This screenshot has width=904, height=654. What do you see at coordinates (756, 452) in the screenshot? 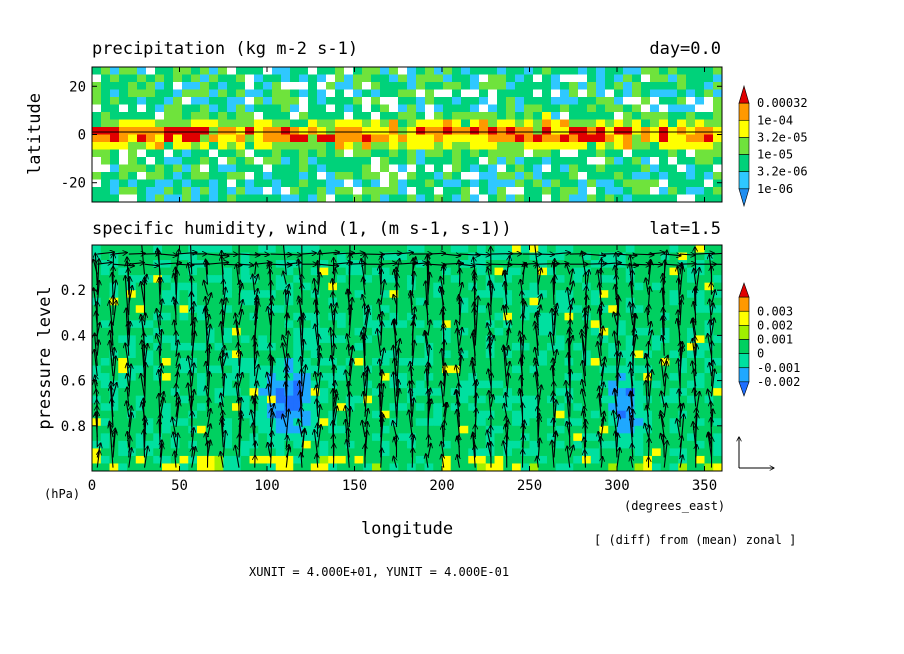
I see `reference-vector` at bounding box center [756, 452].